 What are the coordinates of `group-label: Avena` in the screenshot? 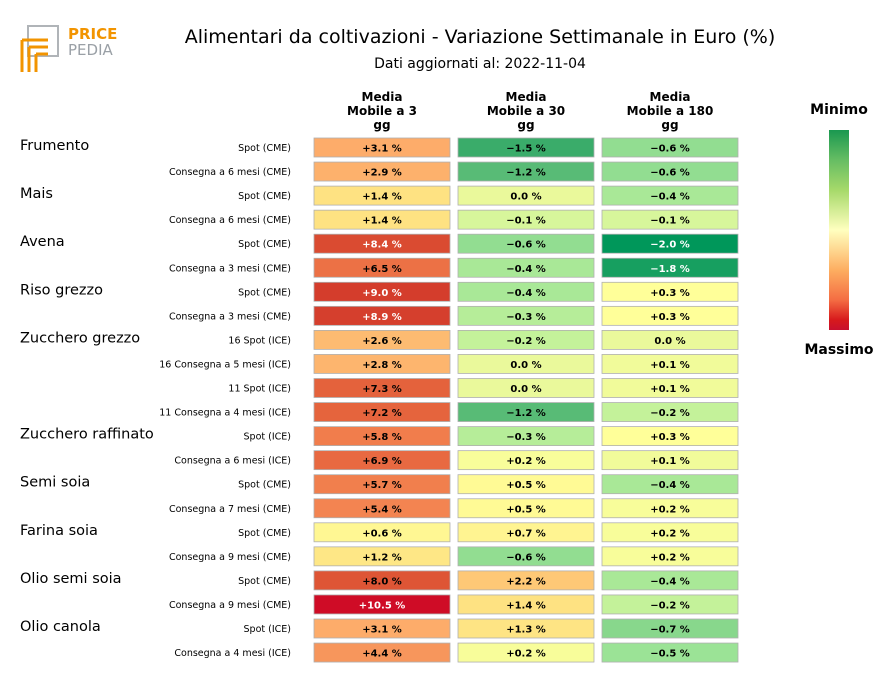 It's located at (42, 242).